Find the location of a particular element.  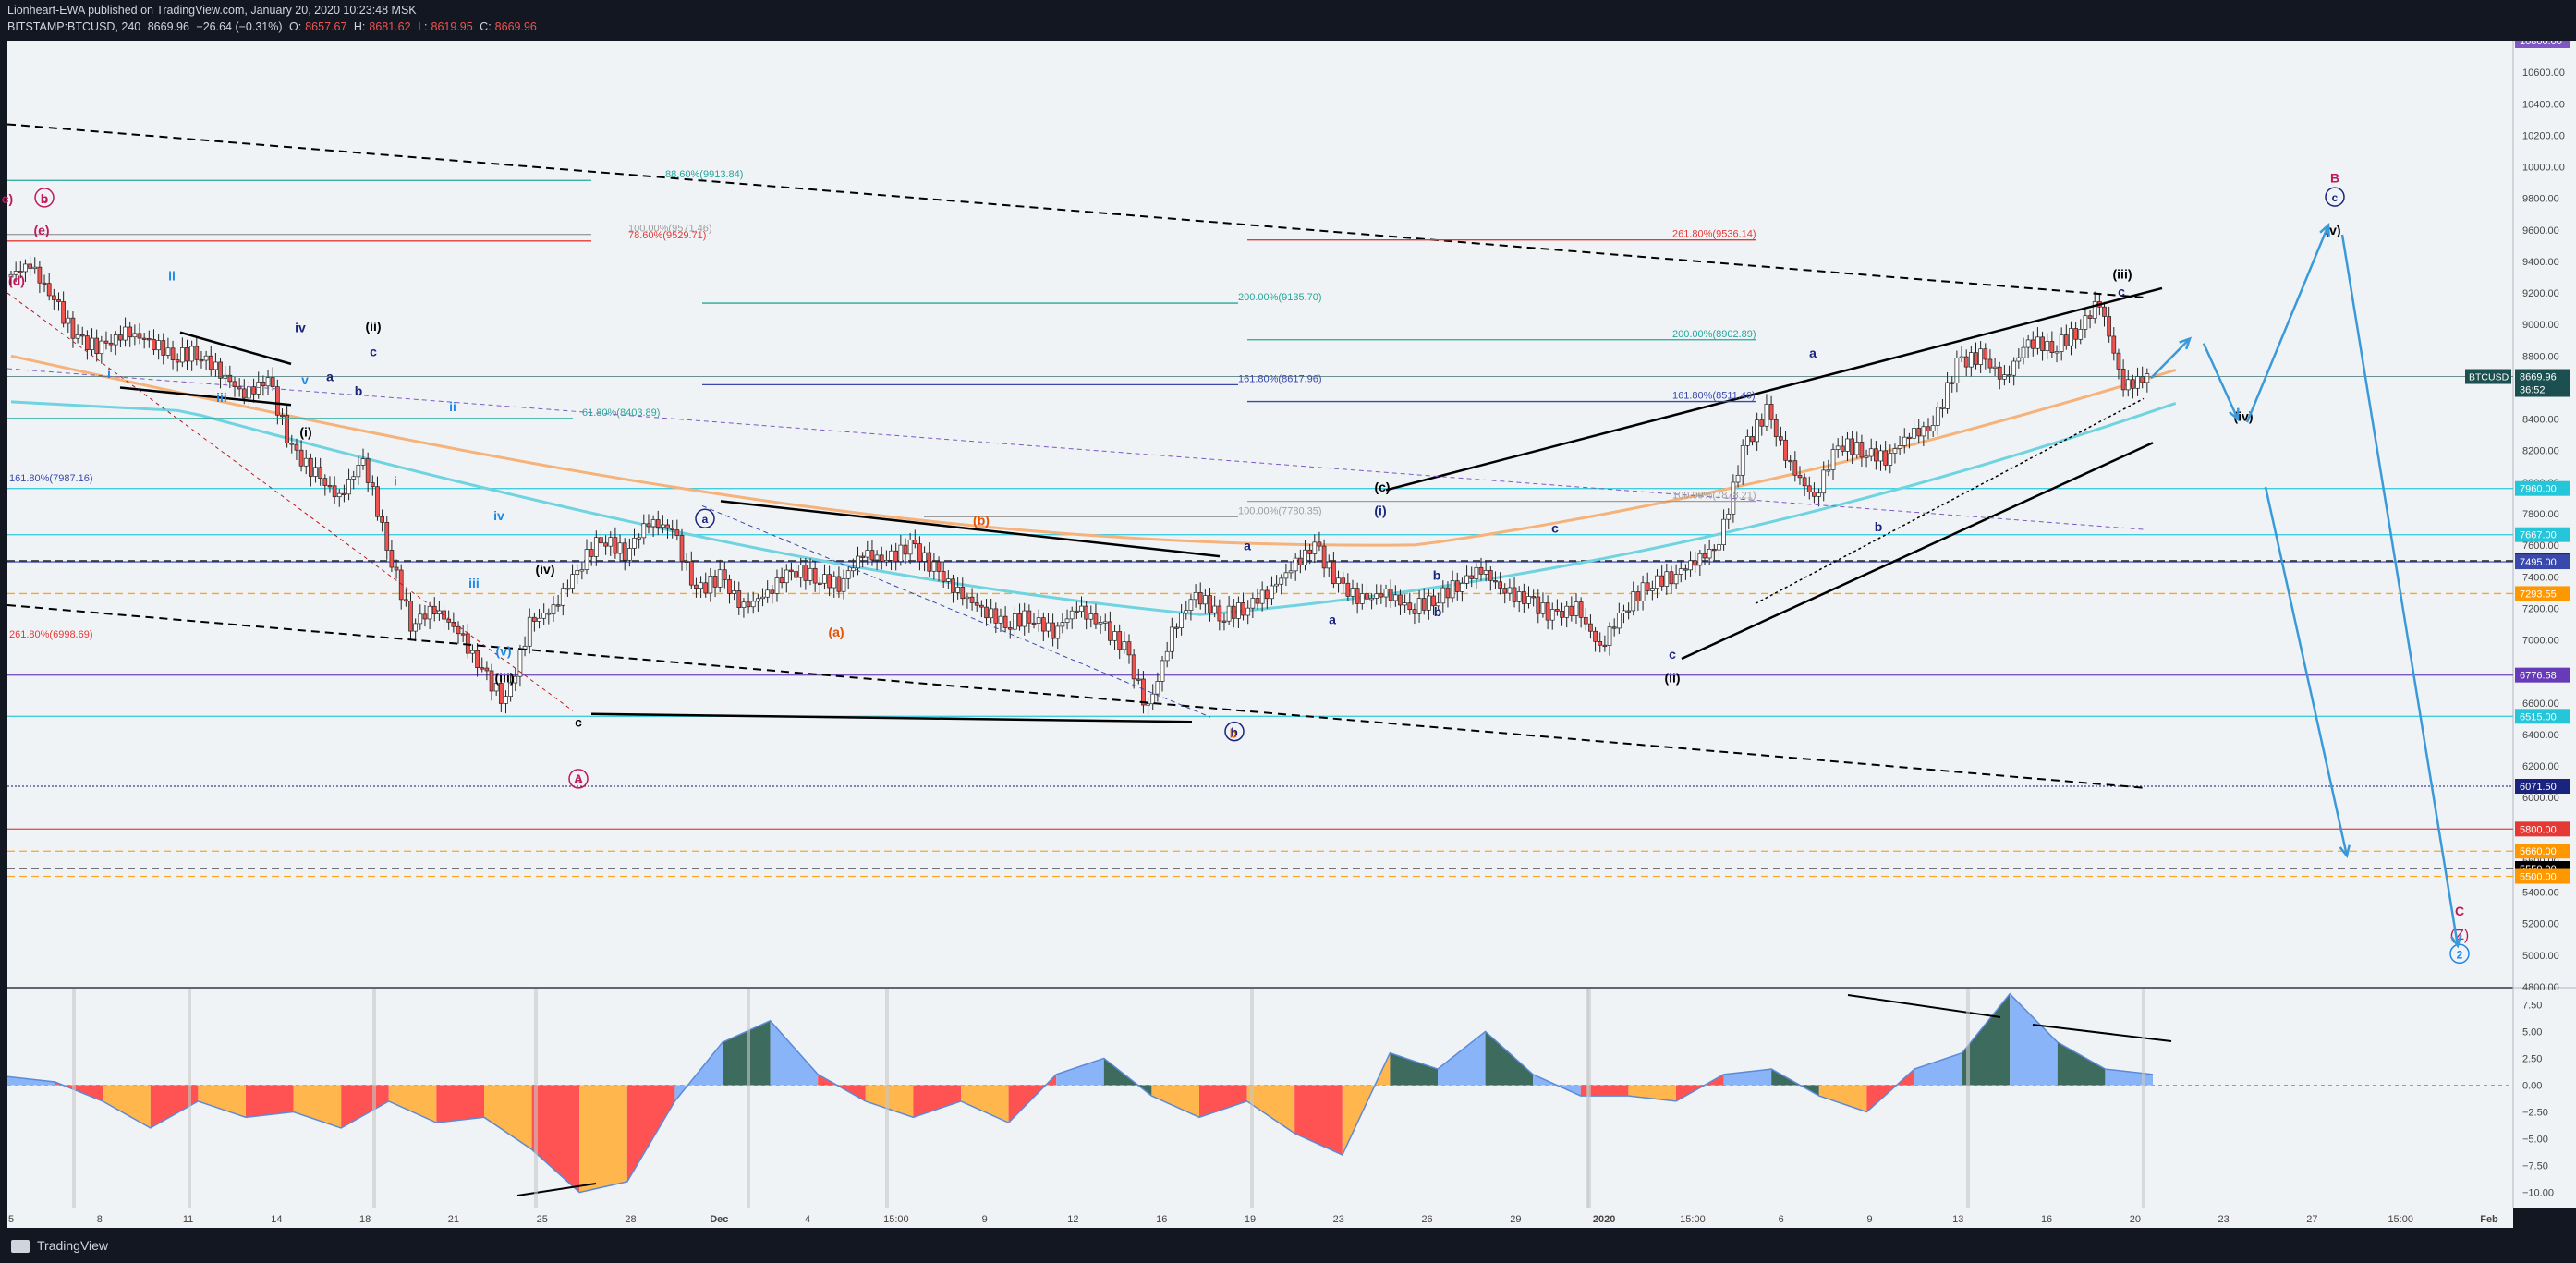

price-tick-label: 6400.00 is located at coordinates (2540, 735).